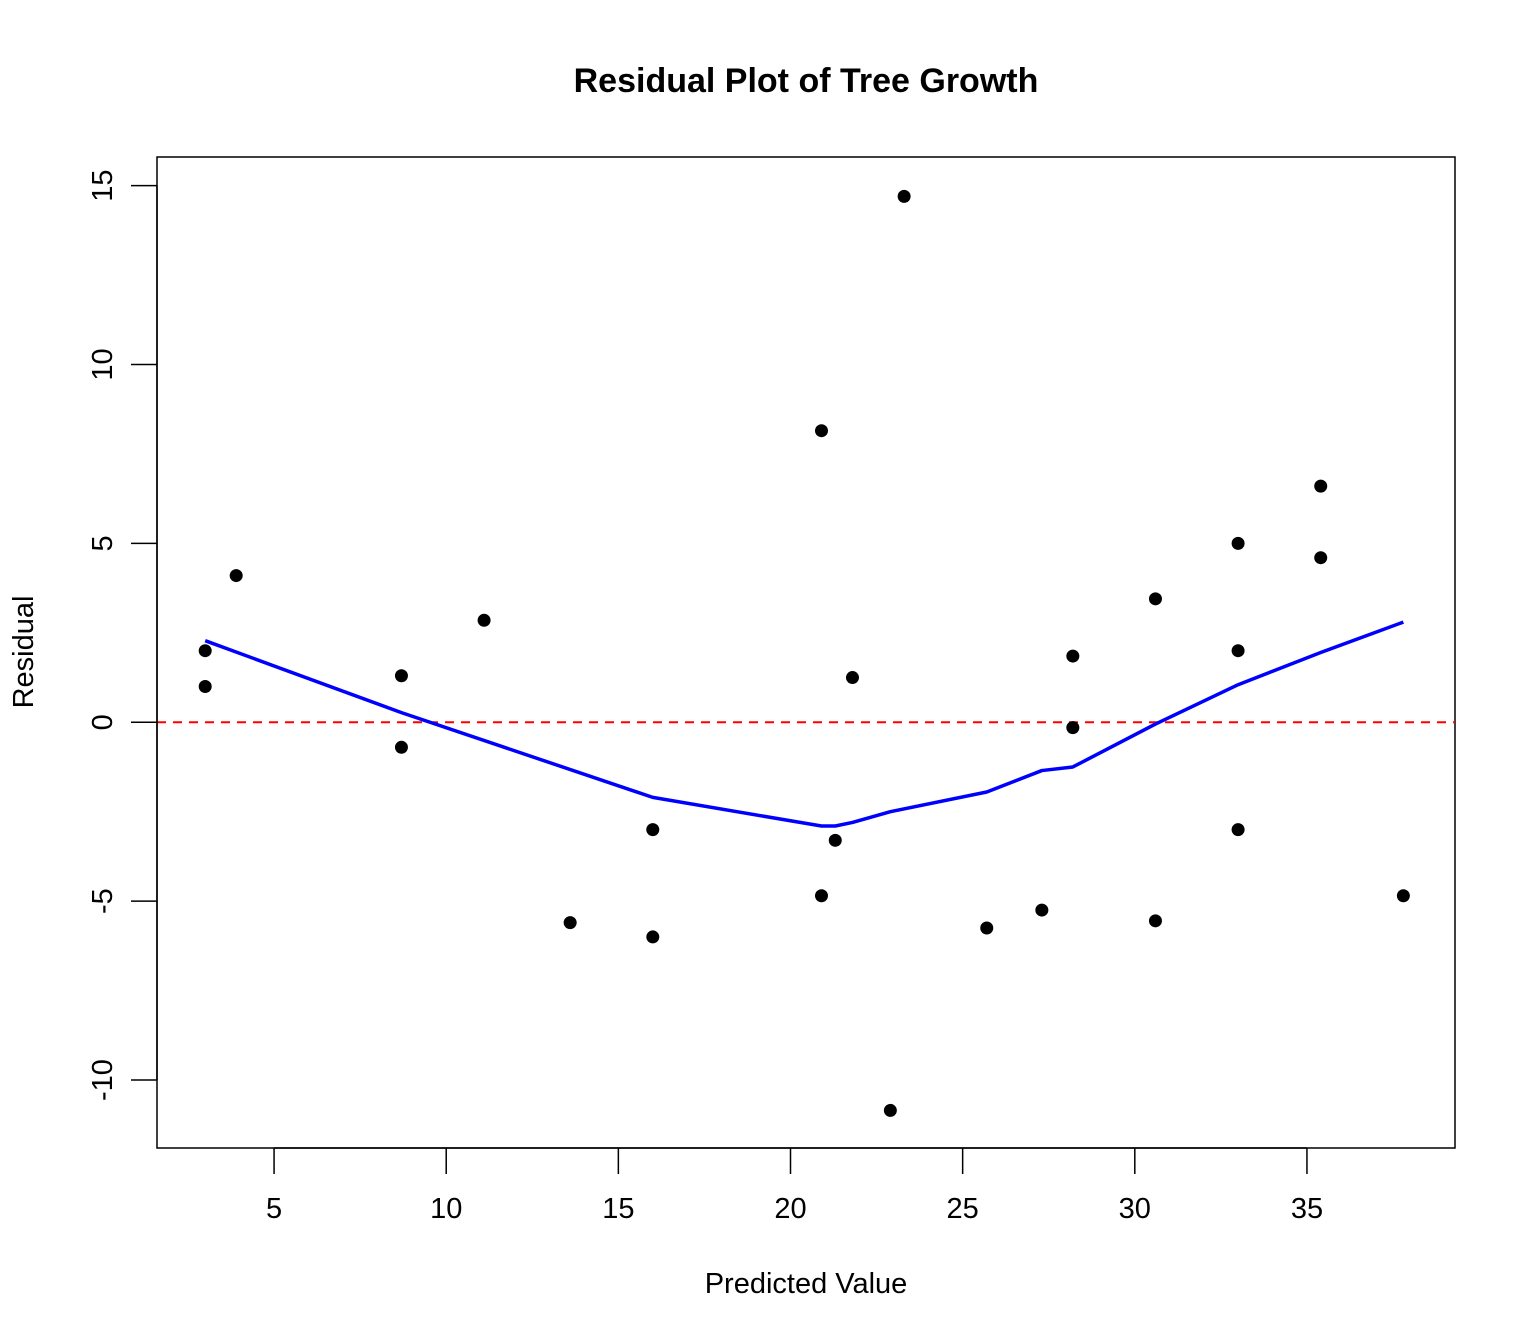  I want to click on x-tick-label: 30, so click(1135, 1209).